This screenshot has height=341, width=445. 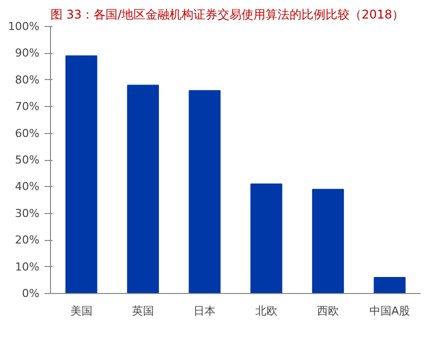 I want to click on y-tick-label: 30%, so click(x=27, y=213).